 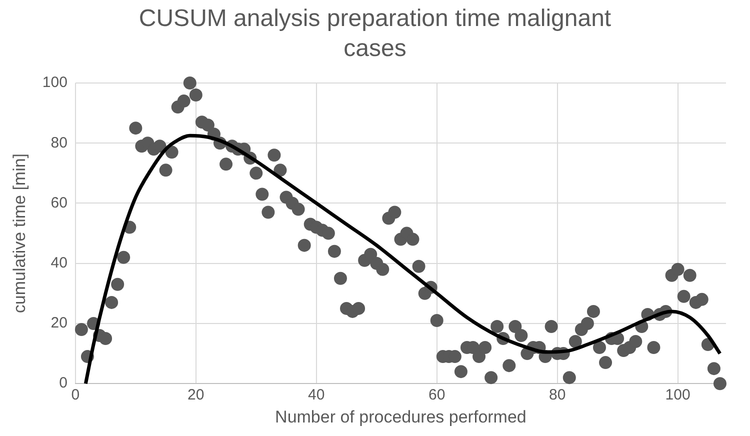 I want to click on x-tick-label: 20, so click(x=196, y=395).